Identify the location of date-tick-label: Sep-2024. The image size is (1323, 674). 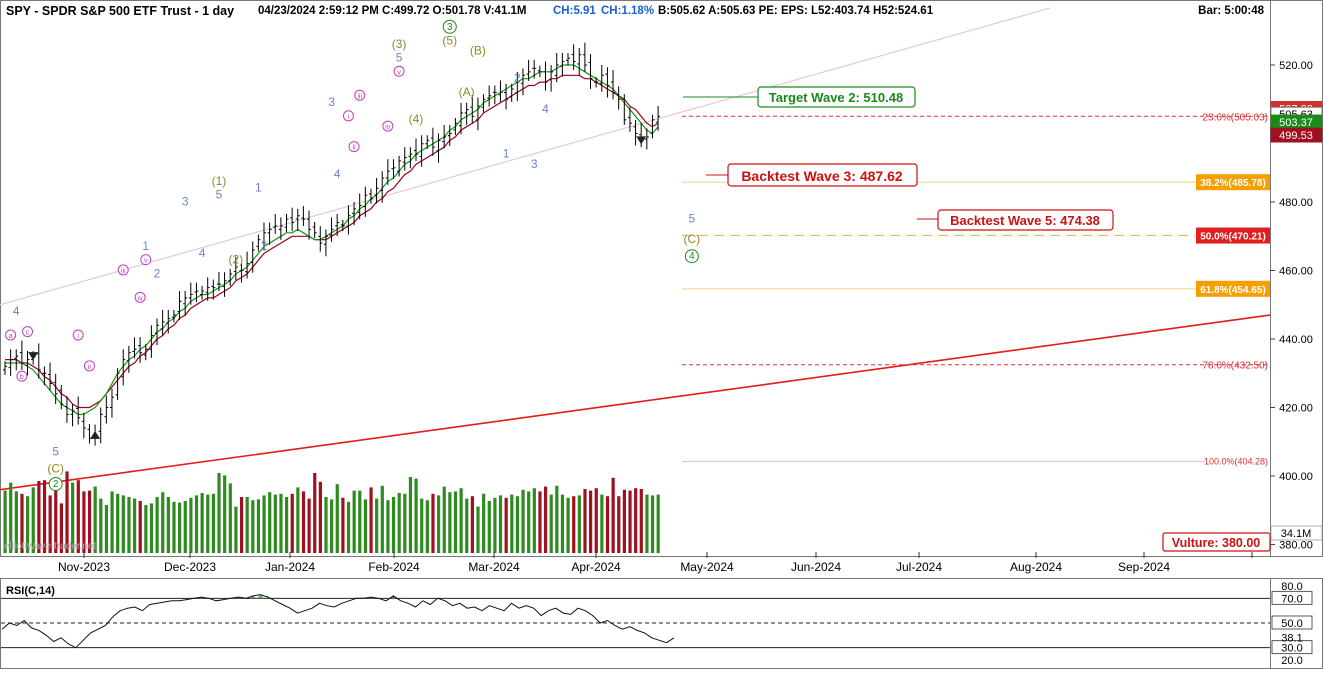
(1144, 567).